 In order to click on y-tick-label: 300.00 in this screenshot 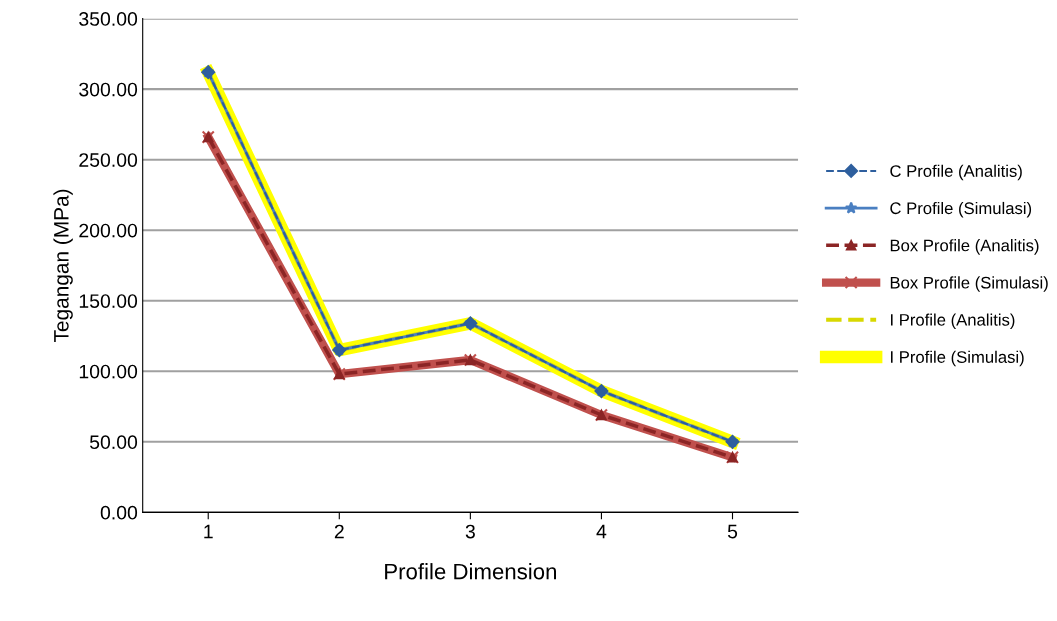, I will do `click(108, 89)`.